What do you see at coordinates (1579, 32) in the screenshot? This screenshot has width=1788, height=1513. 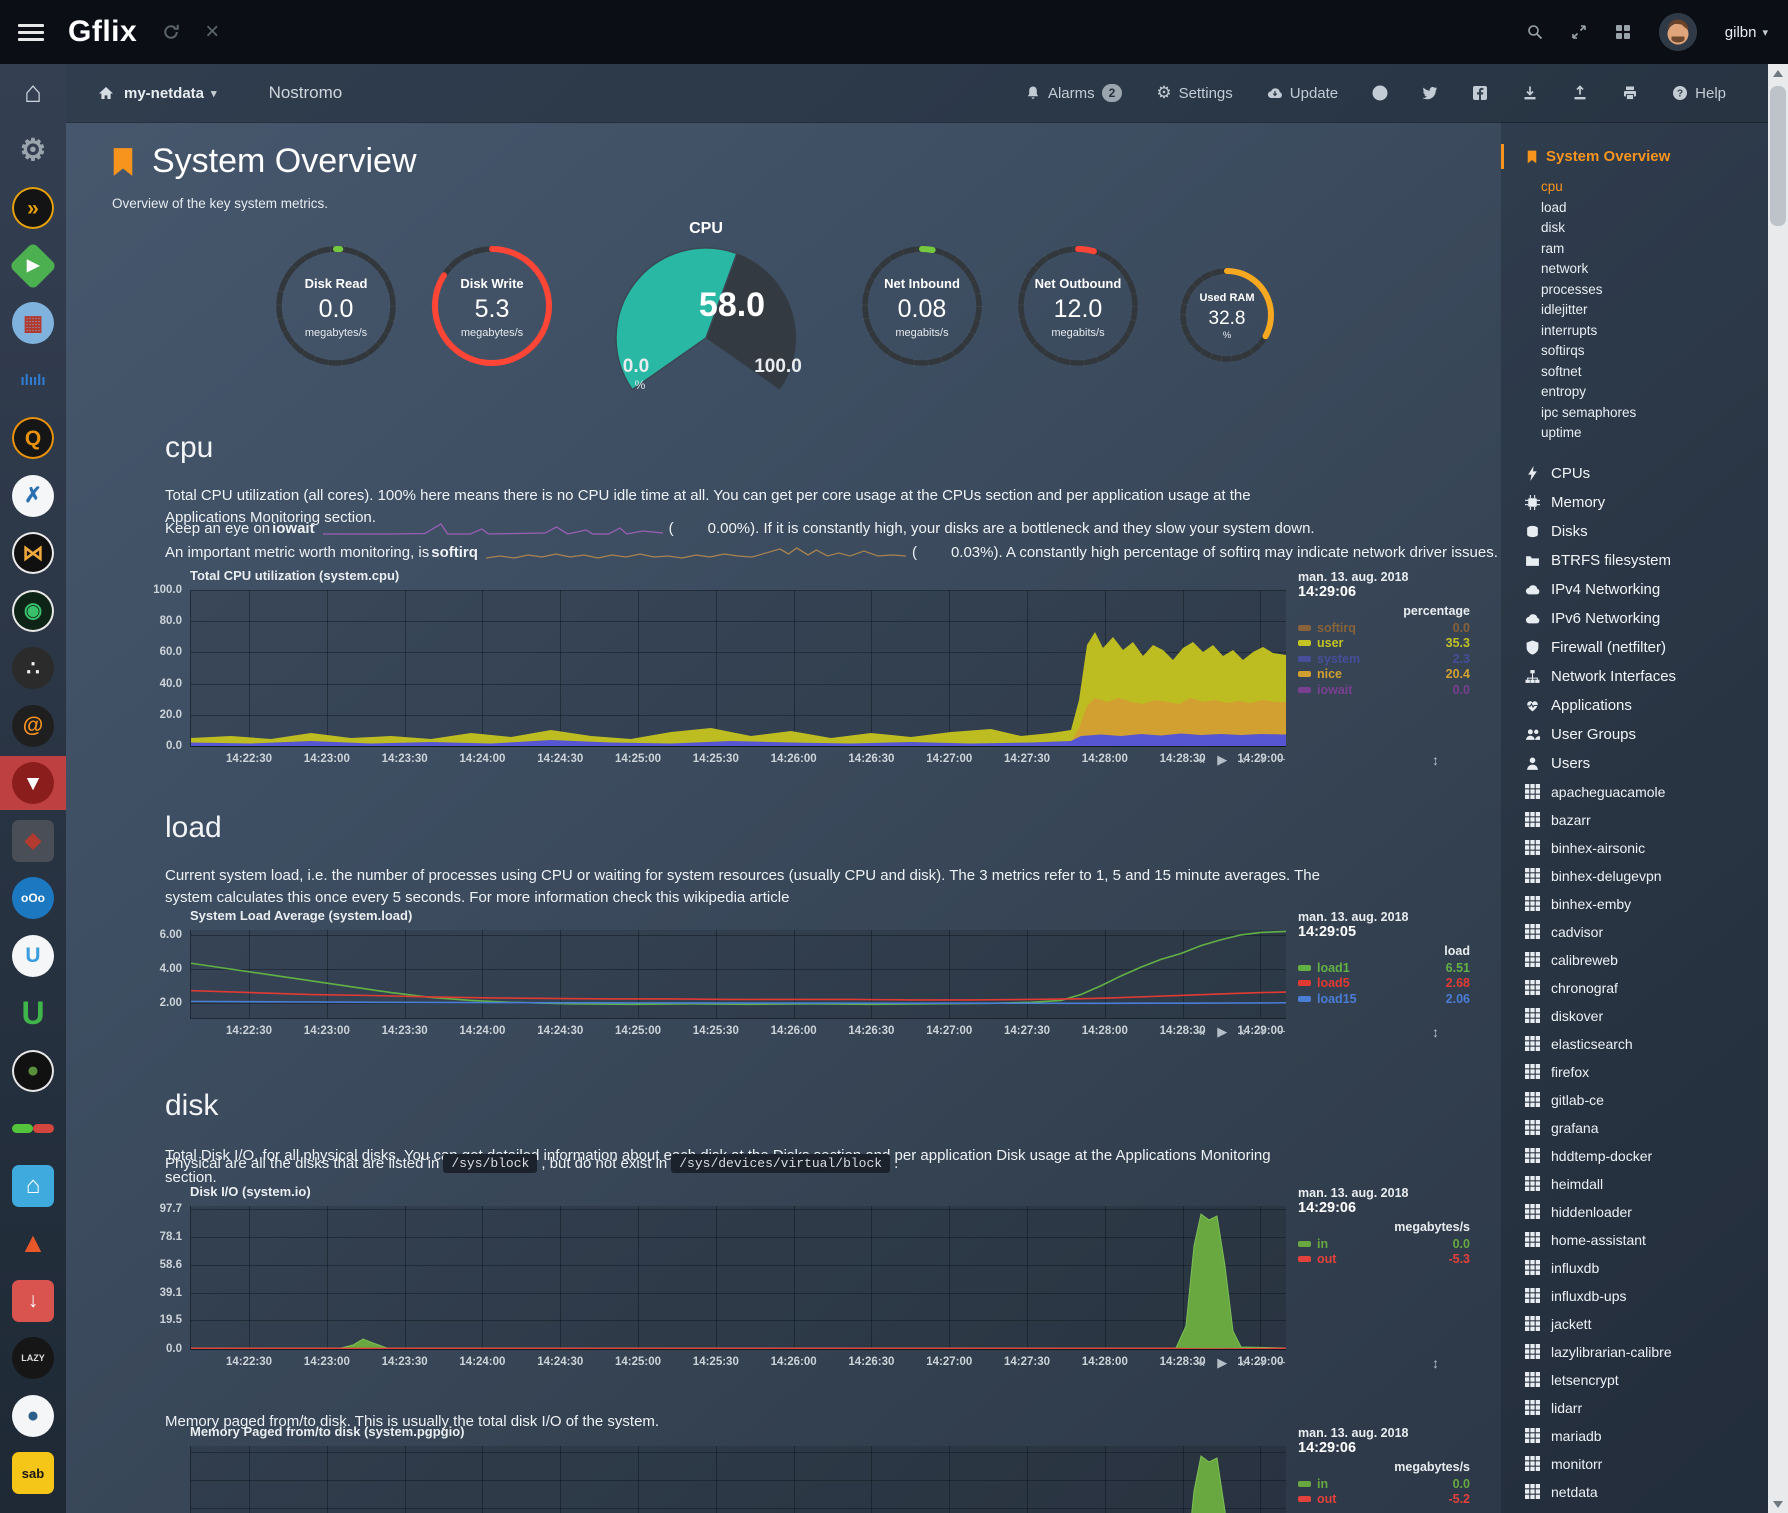 I see `fullscreen-icon` at bounding box center [1579, 32].